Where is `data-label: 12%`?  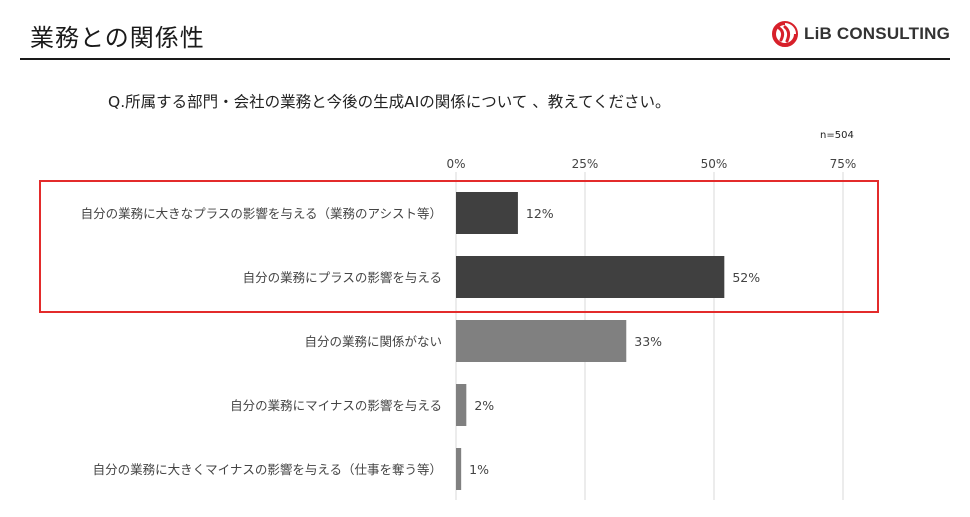
data-label: 12% is located at coordinates (540, 213).